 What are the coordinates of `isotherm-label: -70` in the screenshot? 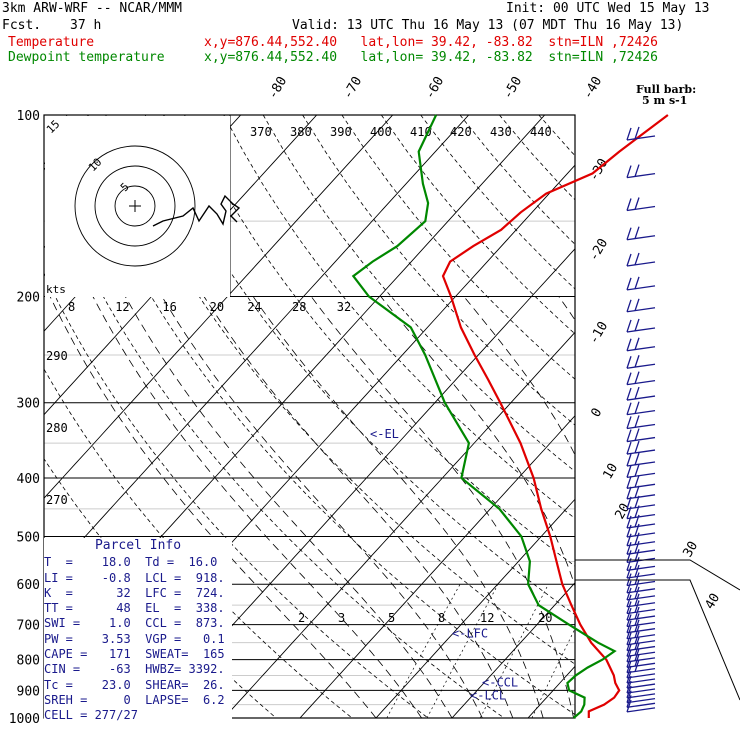 It's located at (352, 88).